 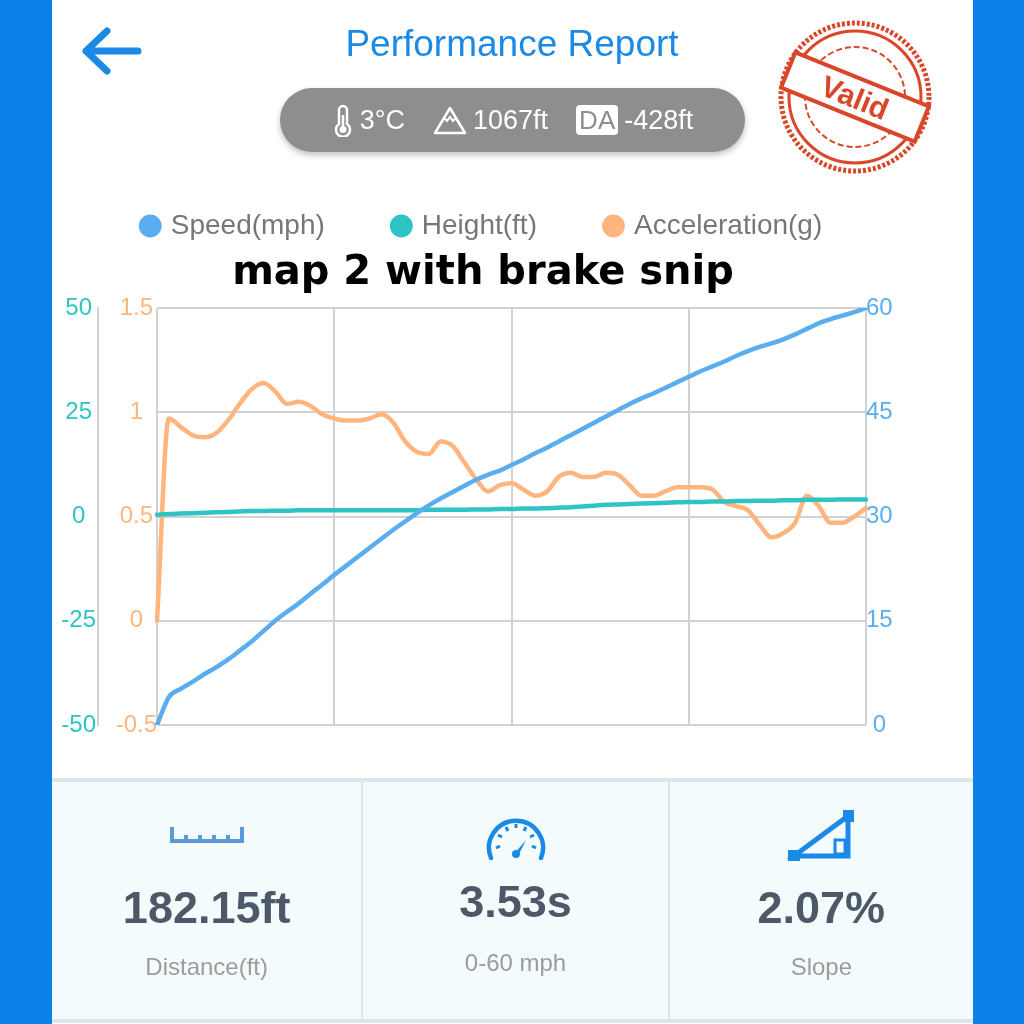 What do you see at coordinates (821, 908) in the screenshot?
I see `text: 2.07%` at bounding box center [821, 908].